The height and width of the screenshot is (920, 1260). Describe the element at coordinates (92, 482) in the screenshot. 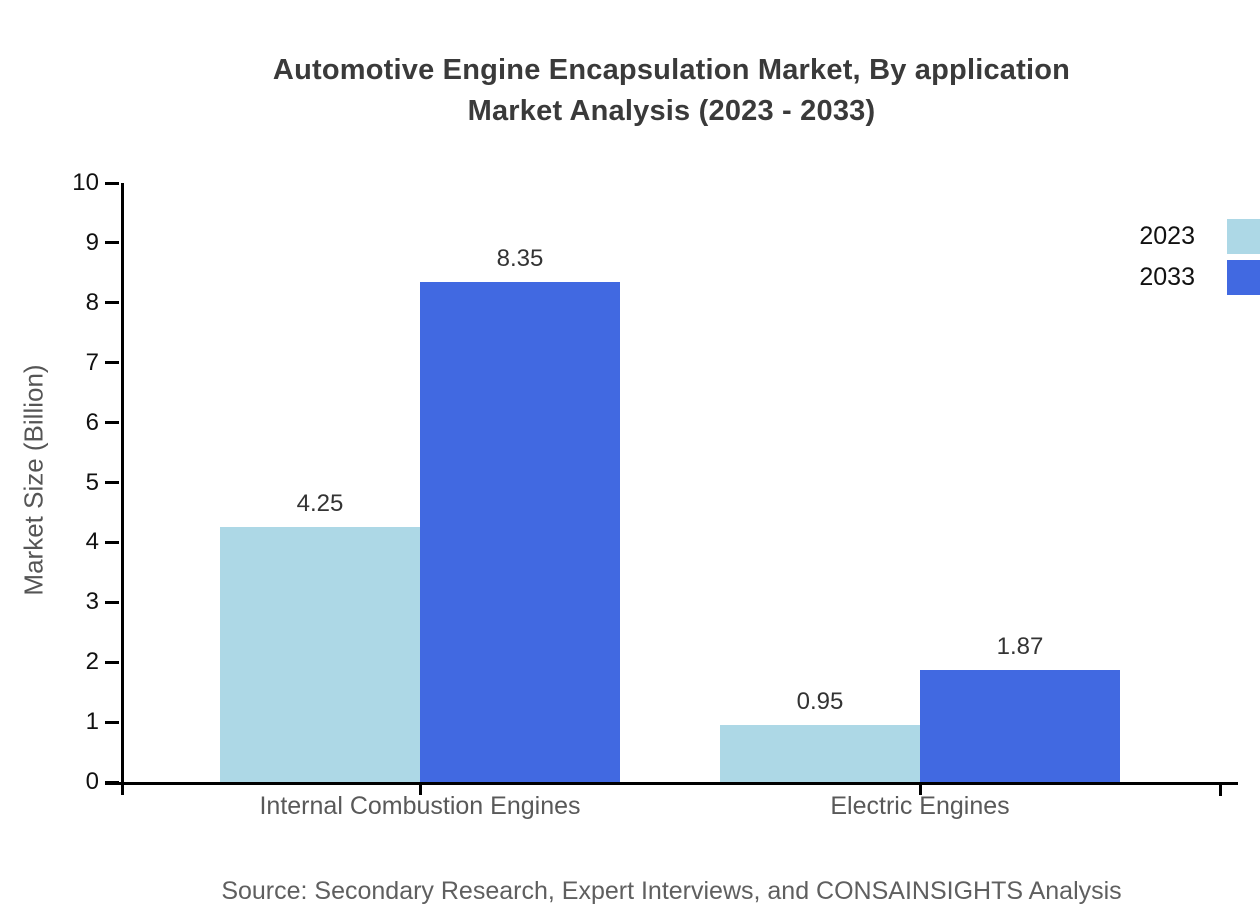

I see `y-tick-label: 5` at that location.